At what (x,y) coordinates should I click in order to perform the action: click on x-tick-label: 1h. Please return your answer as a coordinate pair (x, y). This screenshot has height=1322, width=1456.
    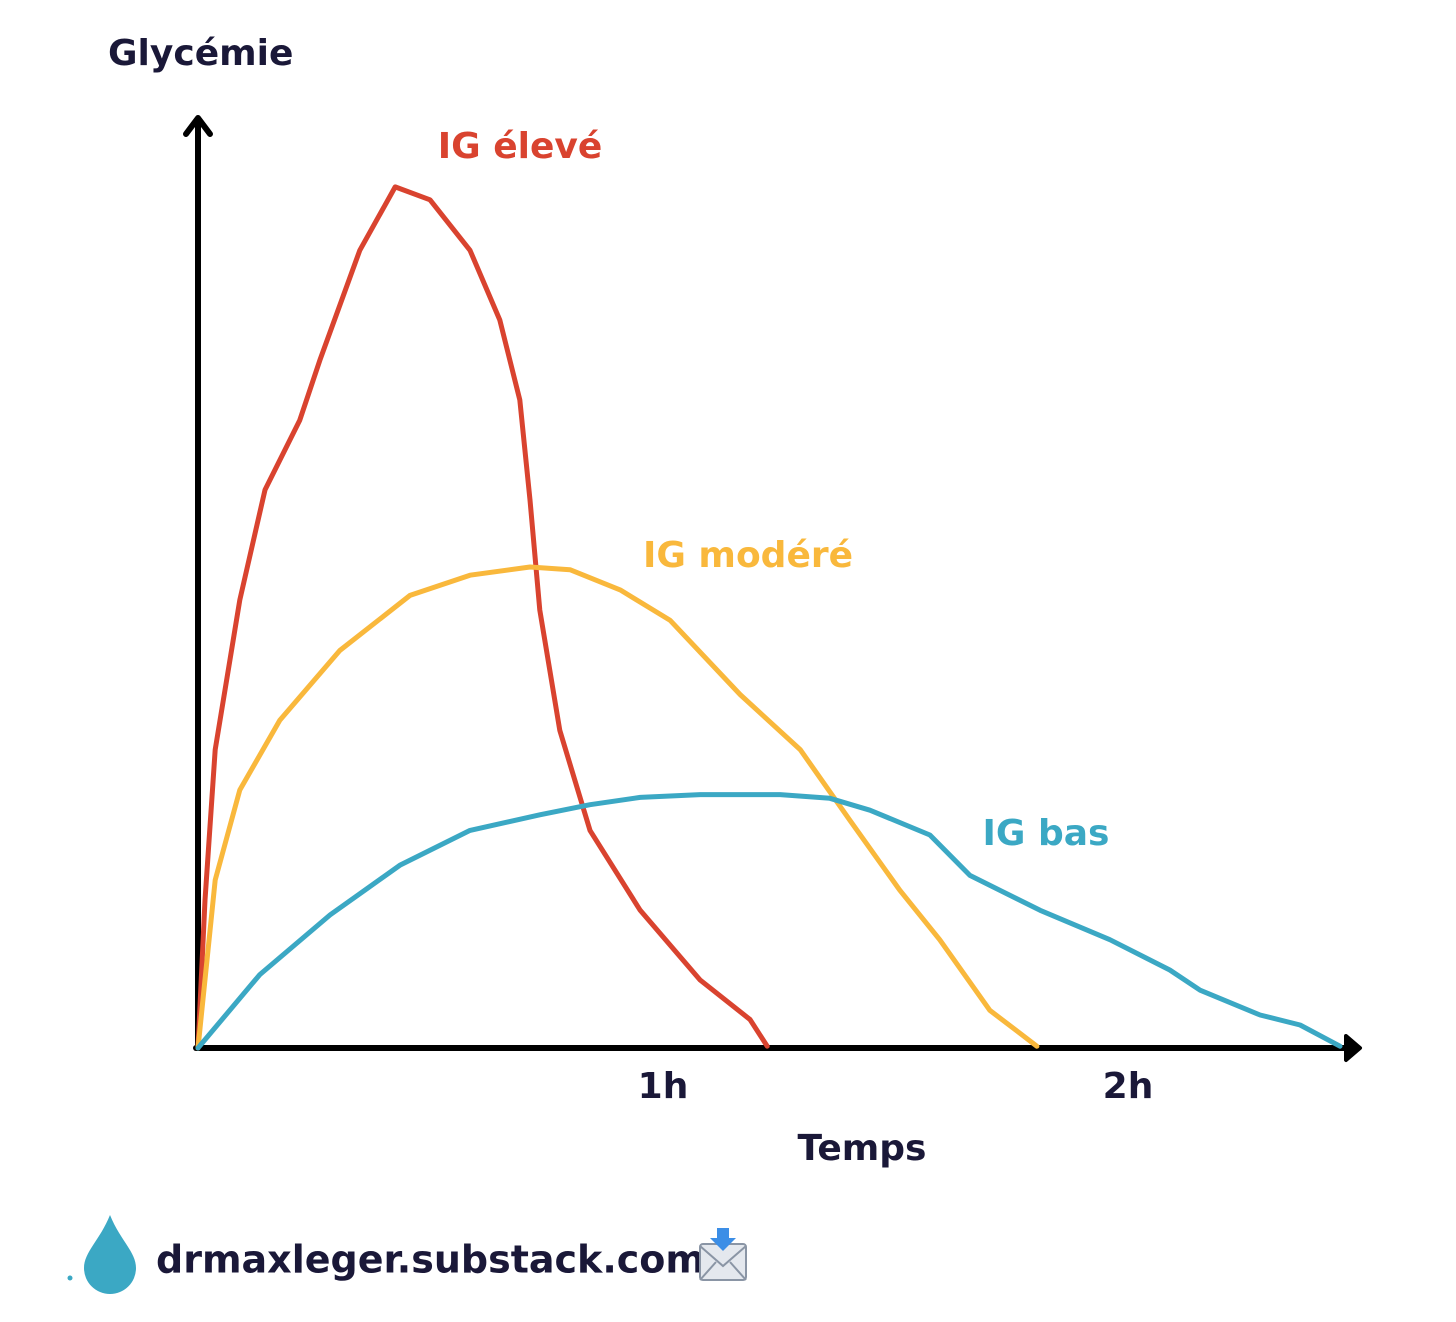
    Looking at the image, I should click on (663, 1086).